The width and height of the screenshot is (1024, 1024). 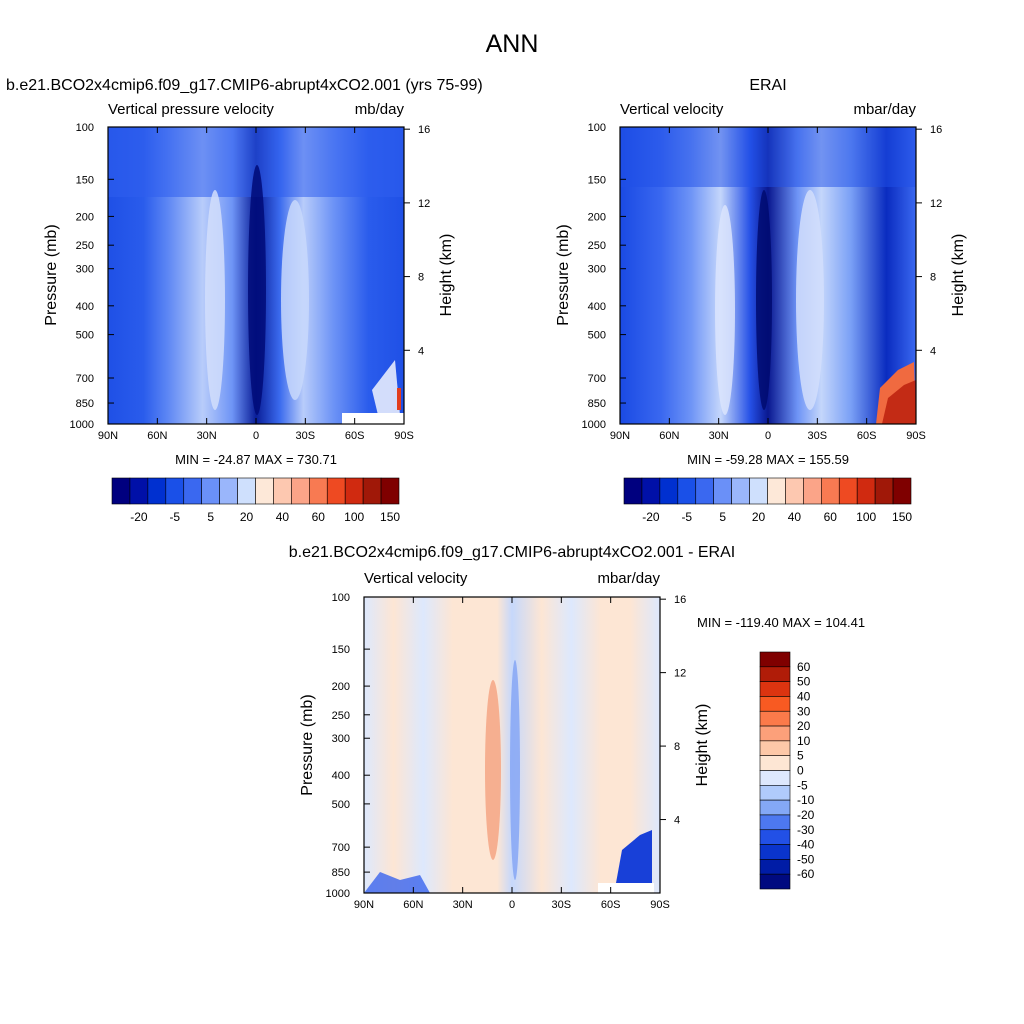 I want to click on panel1-ascent-lobe-north, so click(x=215, y=300).